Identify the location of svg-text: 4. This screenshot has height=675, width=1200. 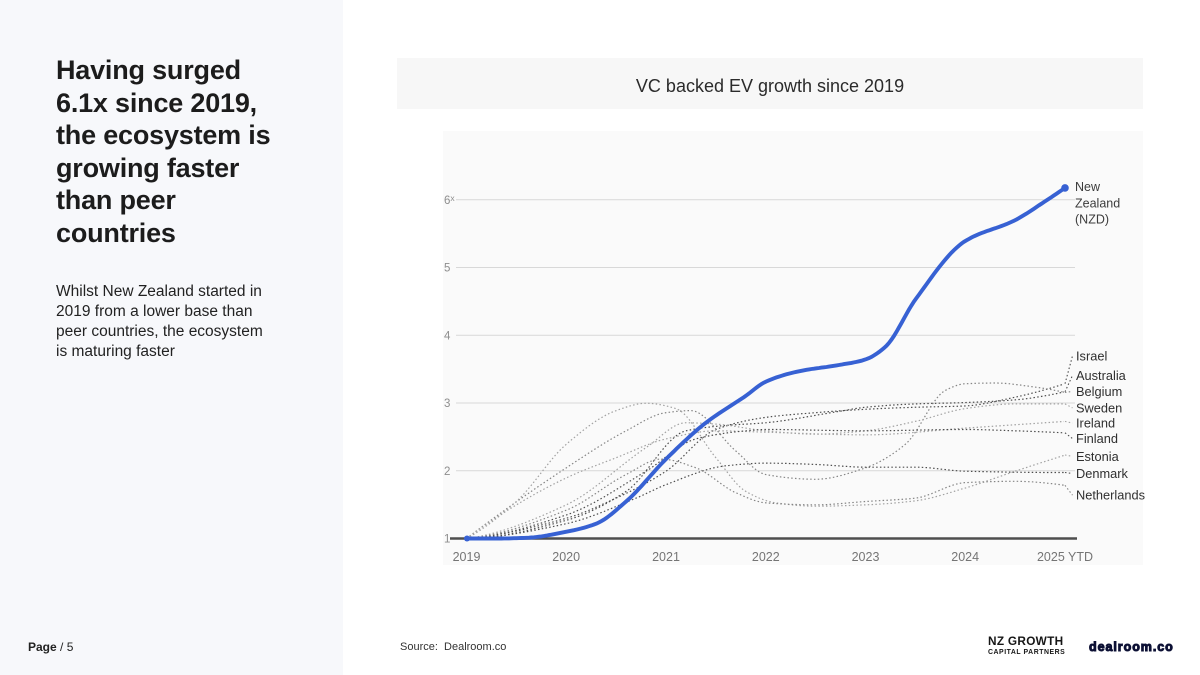
(447, 336).